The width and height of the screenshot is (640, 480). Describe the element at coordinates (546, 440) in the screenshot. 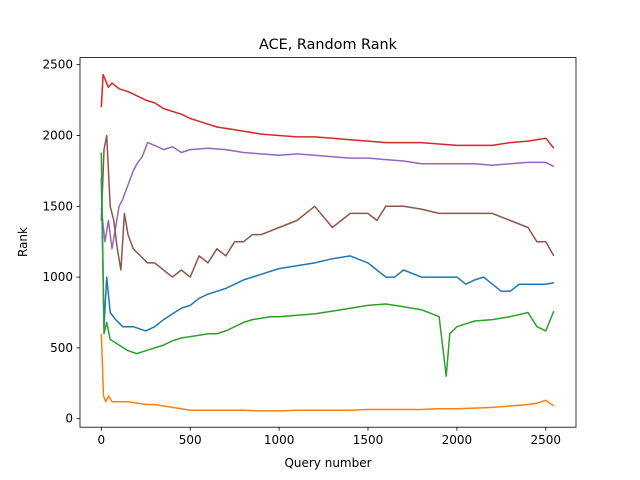

I see `x-tick-label: 2500` at that location.